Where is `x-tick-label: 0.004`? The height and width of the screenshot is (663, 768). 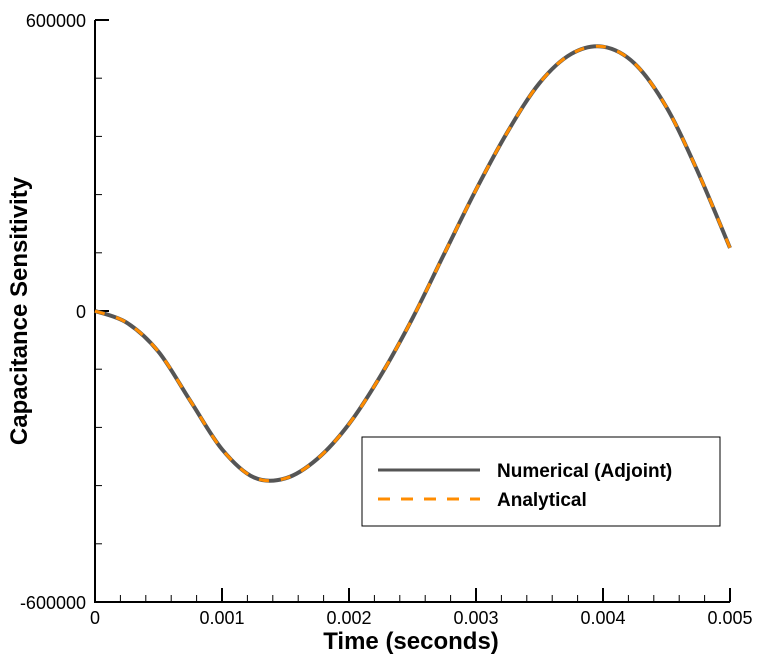
x-tick-label: 0.004 is located at coordinates (602, 618).